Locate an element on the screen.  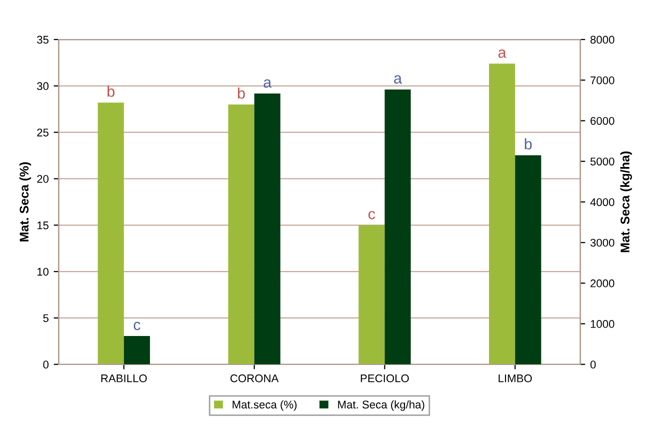
y2-tick-label: 1000 is located at coordinates (602, 324).